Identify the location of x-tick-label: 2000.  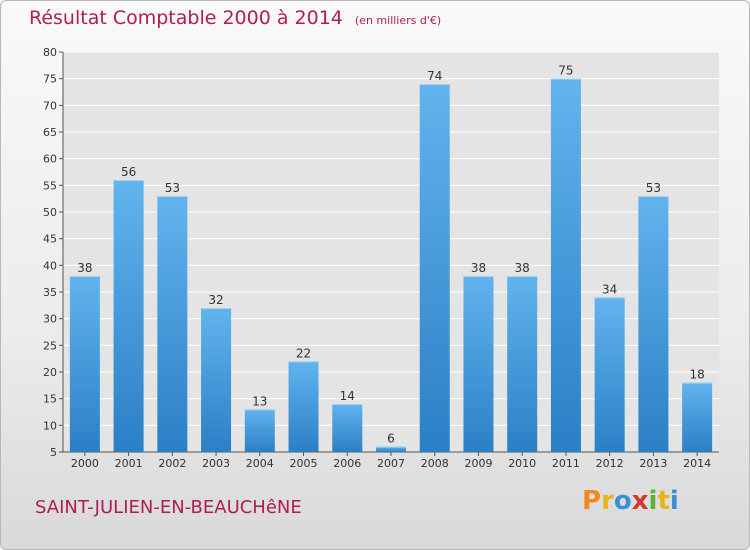
(85, 463).